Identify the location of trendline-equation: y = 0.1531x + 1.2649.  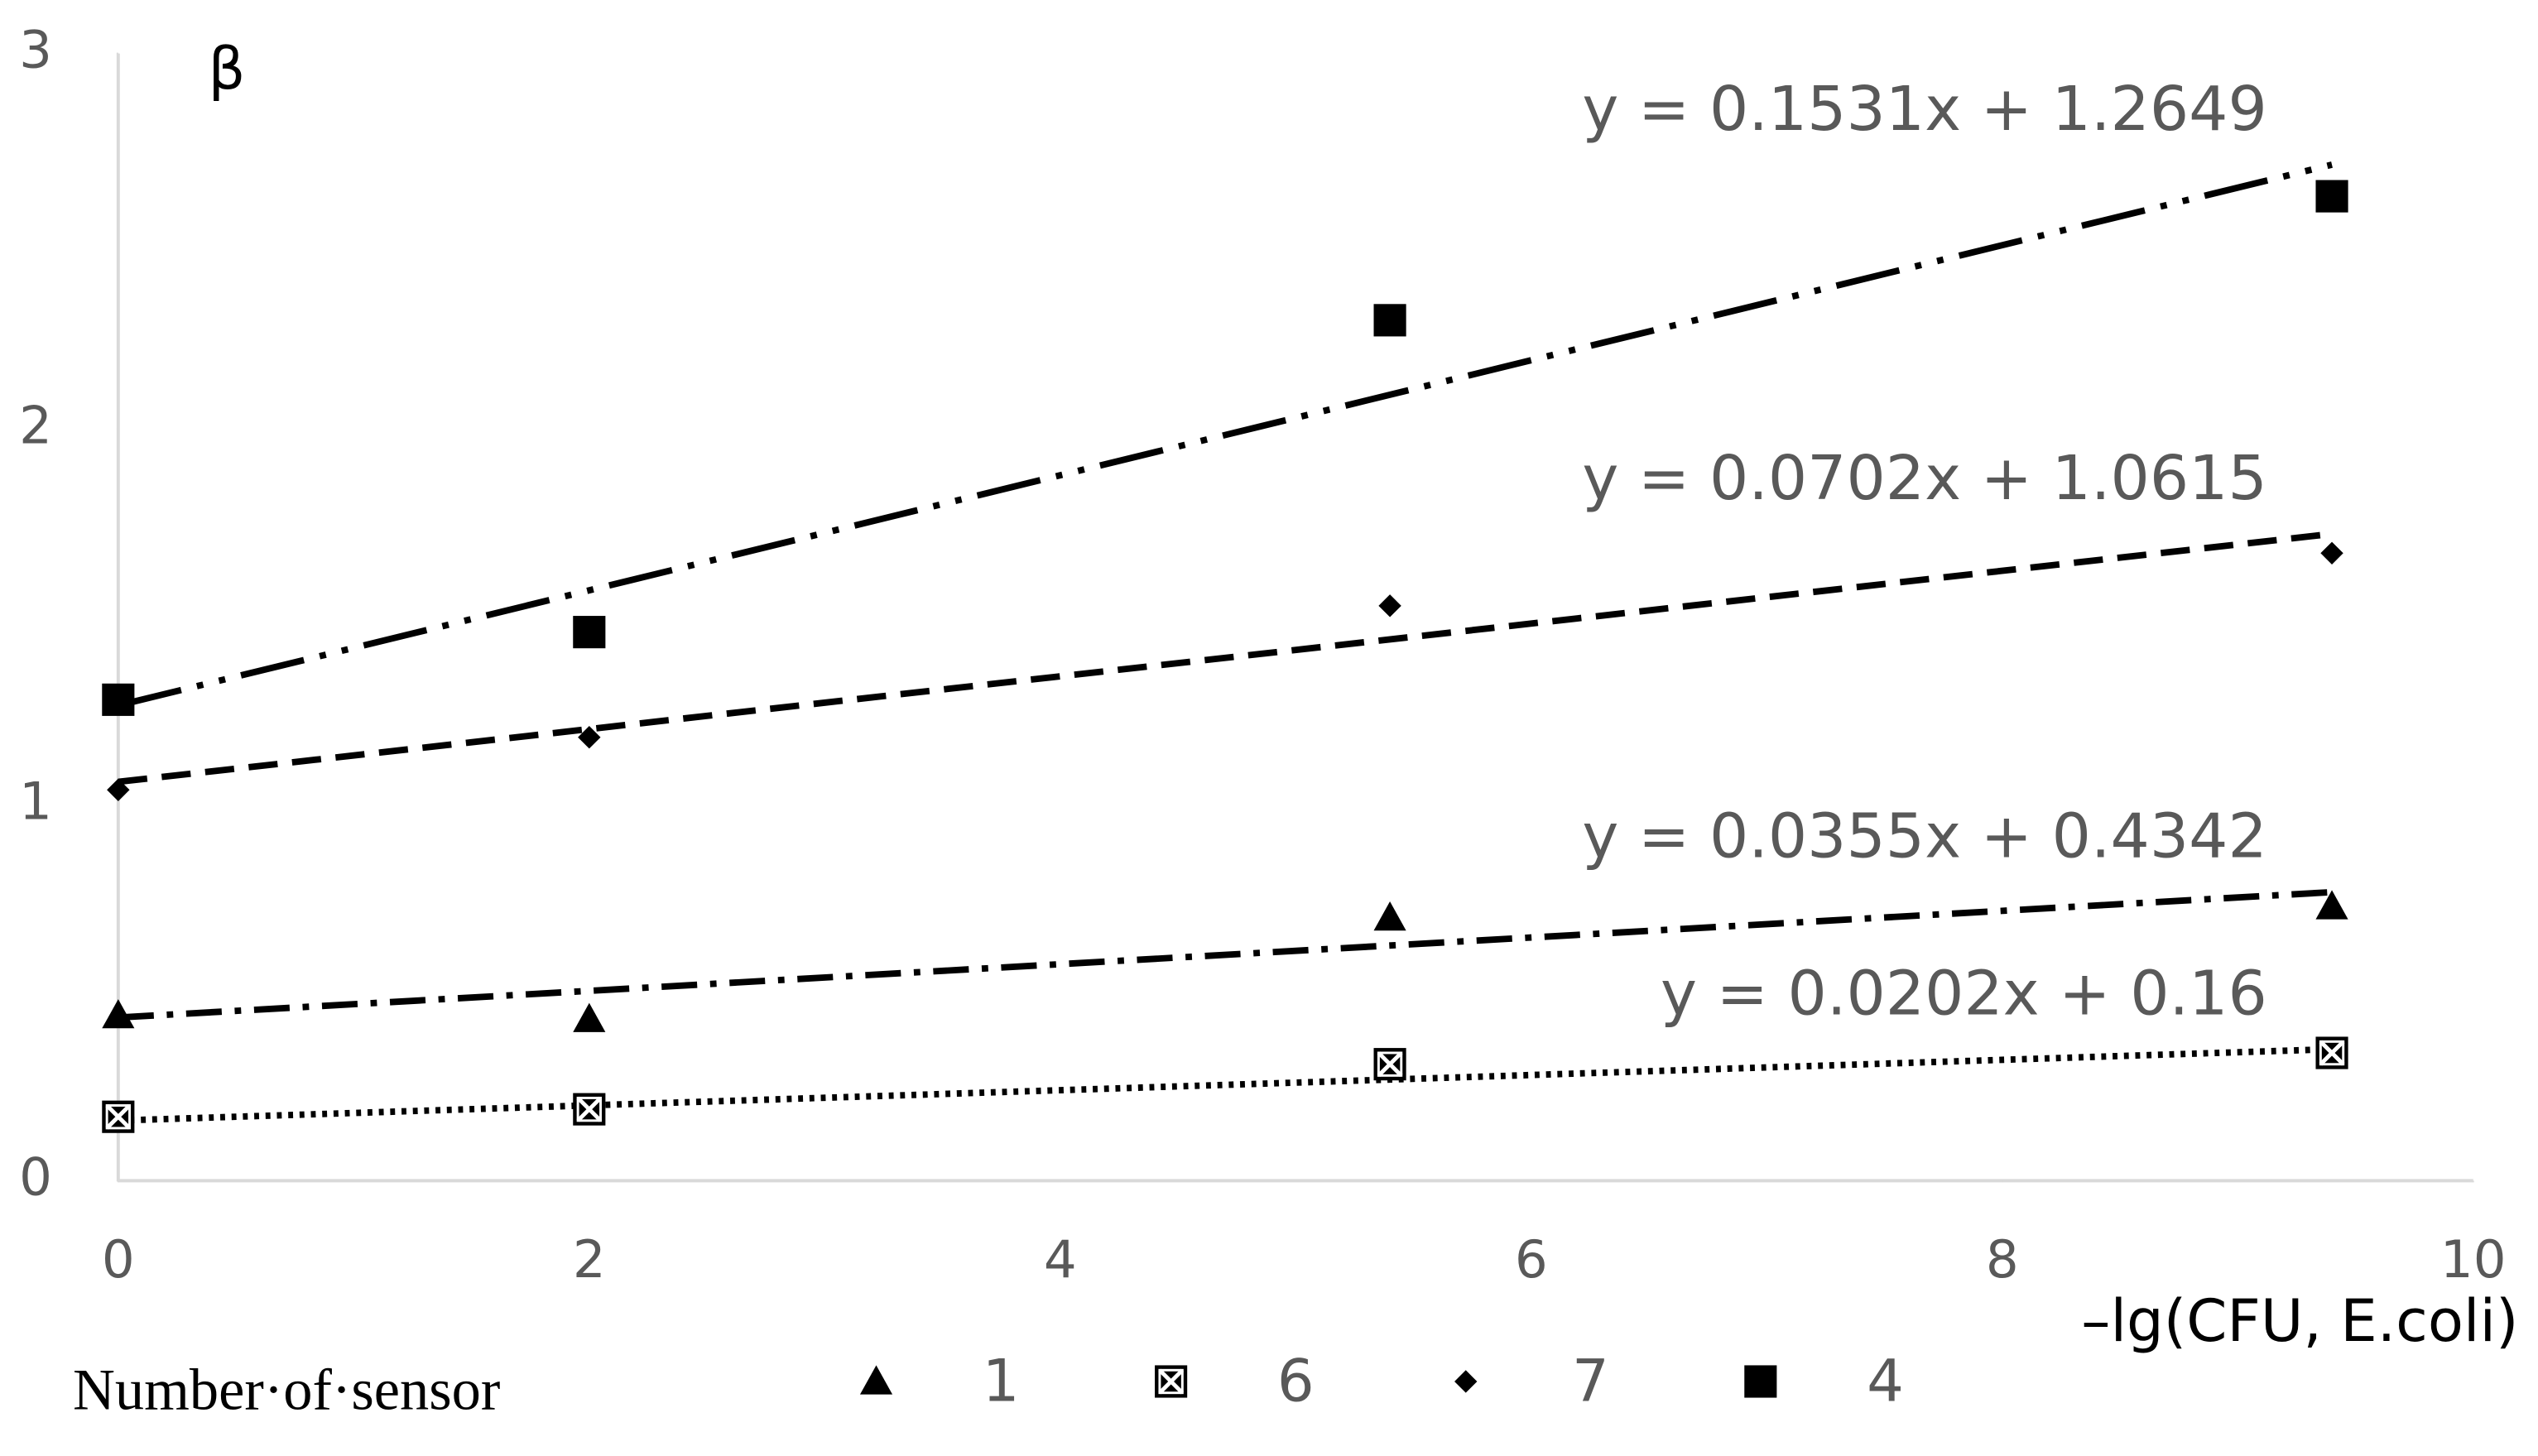
(1924, 109).